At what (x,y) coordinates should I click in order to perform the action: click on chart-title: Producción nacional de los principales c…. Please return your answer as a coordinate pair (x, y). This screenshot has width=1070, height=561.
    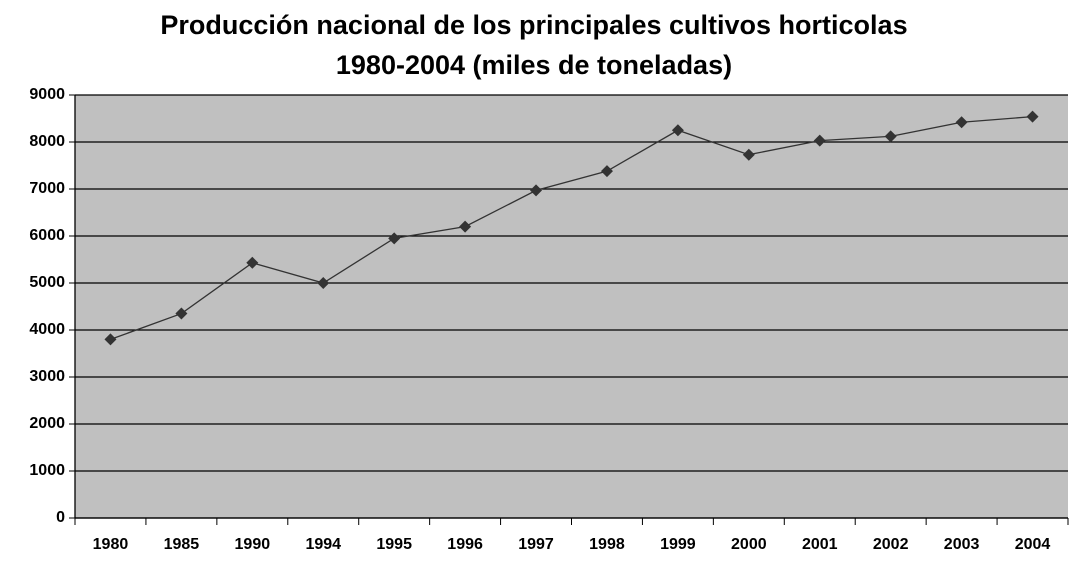
    Looking at the image, I should click on (533, 25).